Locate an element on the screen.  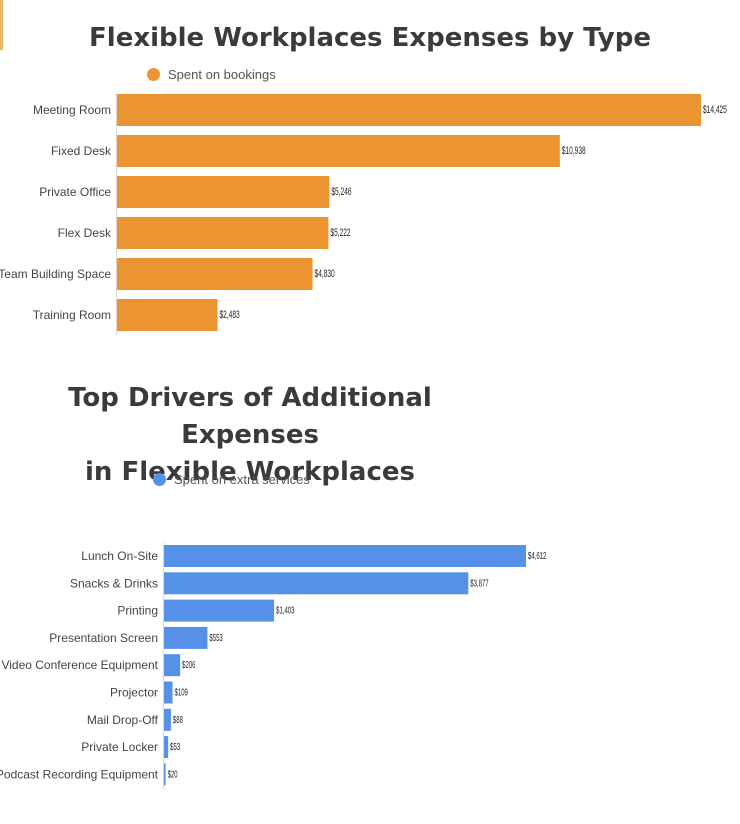
legend-bookings: Spent on bookings is located at coordinates (211, 74).